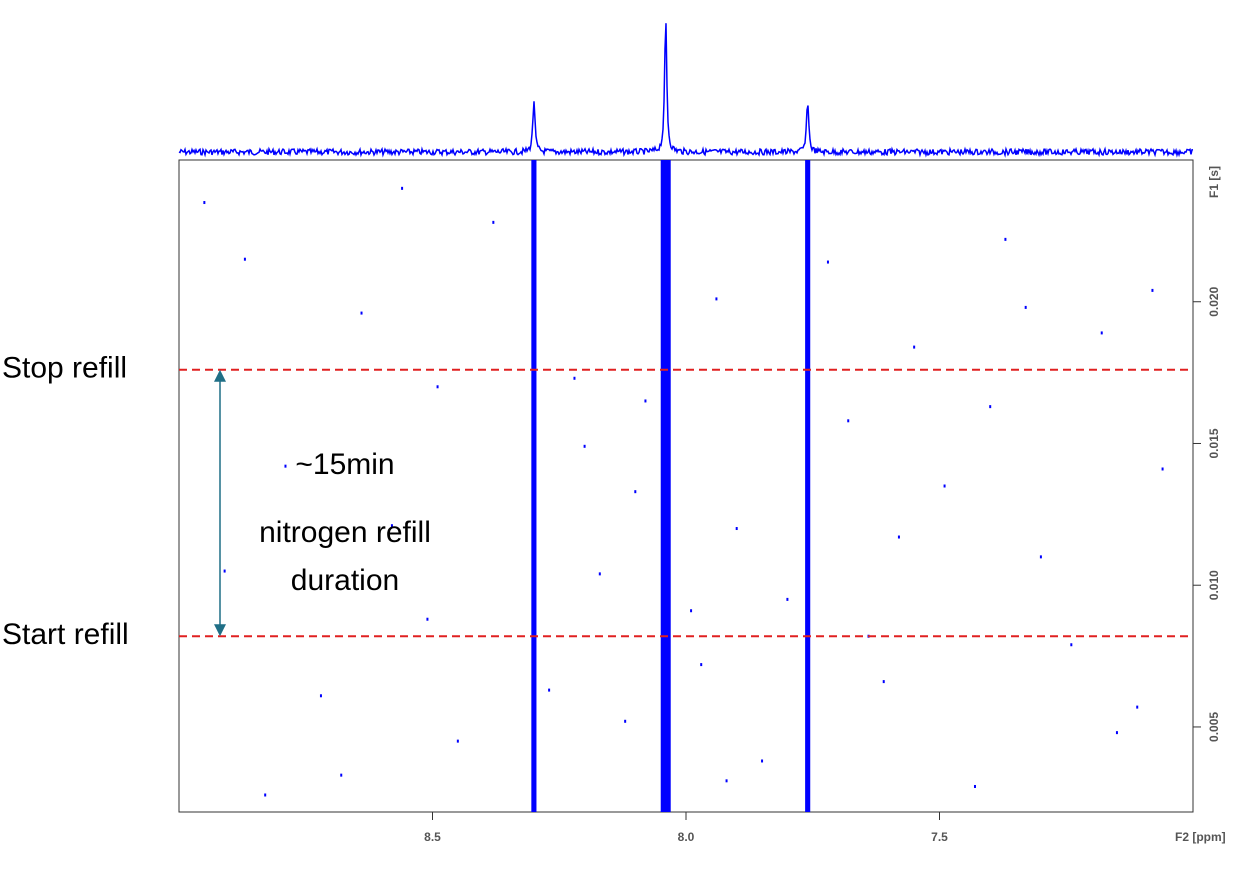 This screenshot has width=1237, height=871. Describe the element at coordinates (1214, 182) in the screenshot. I see `y-axis-label: F1 [s]` at that location.